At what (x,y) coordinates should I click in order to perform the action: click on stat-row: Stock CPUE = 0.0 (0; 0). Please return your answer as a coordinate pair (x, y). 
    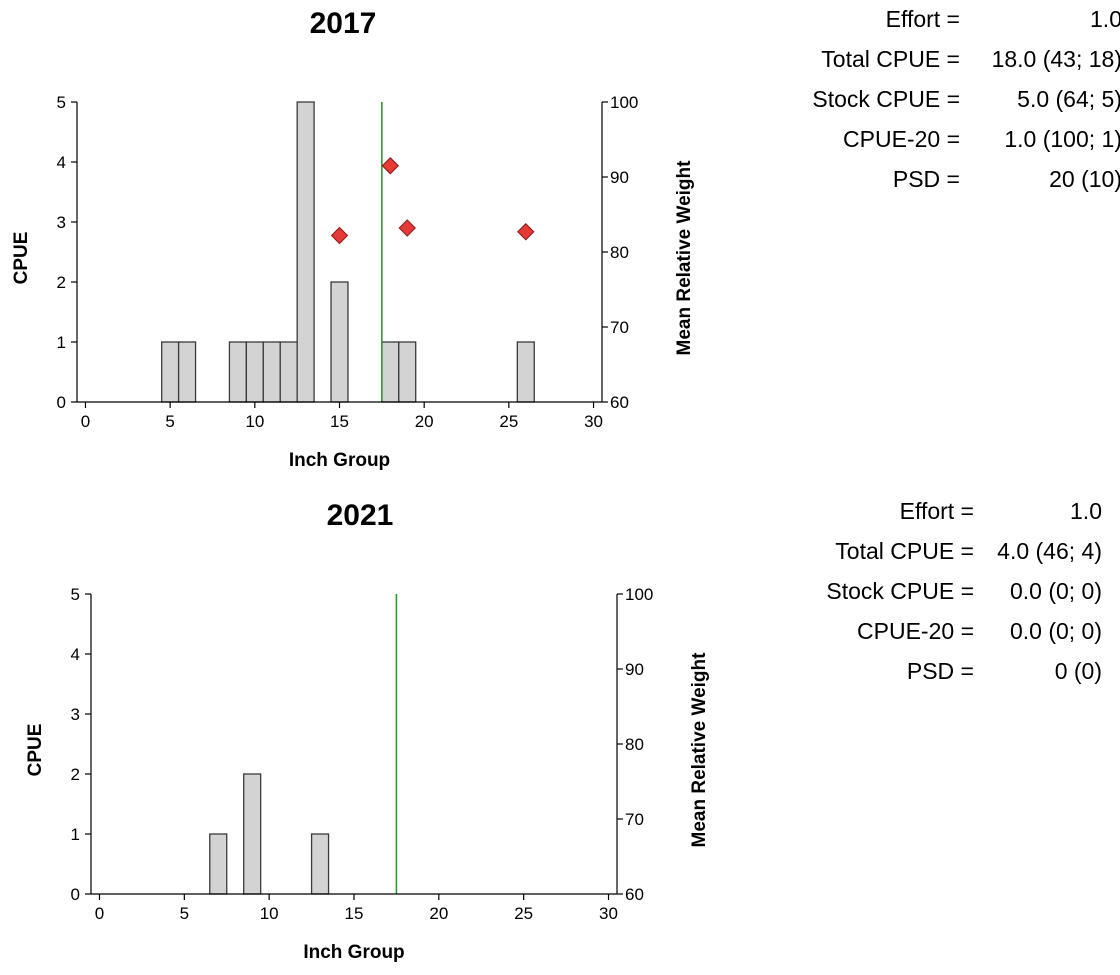
    Looking at the image, I should click on (941, 591).